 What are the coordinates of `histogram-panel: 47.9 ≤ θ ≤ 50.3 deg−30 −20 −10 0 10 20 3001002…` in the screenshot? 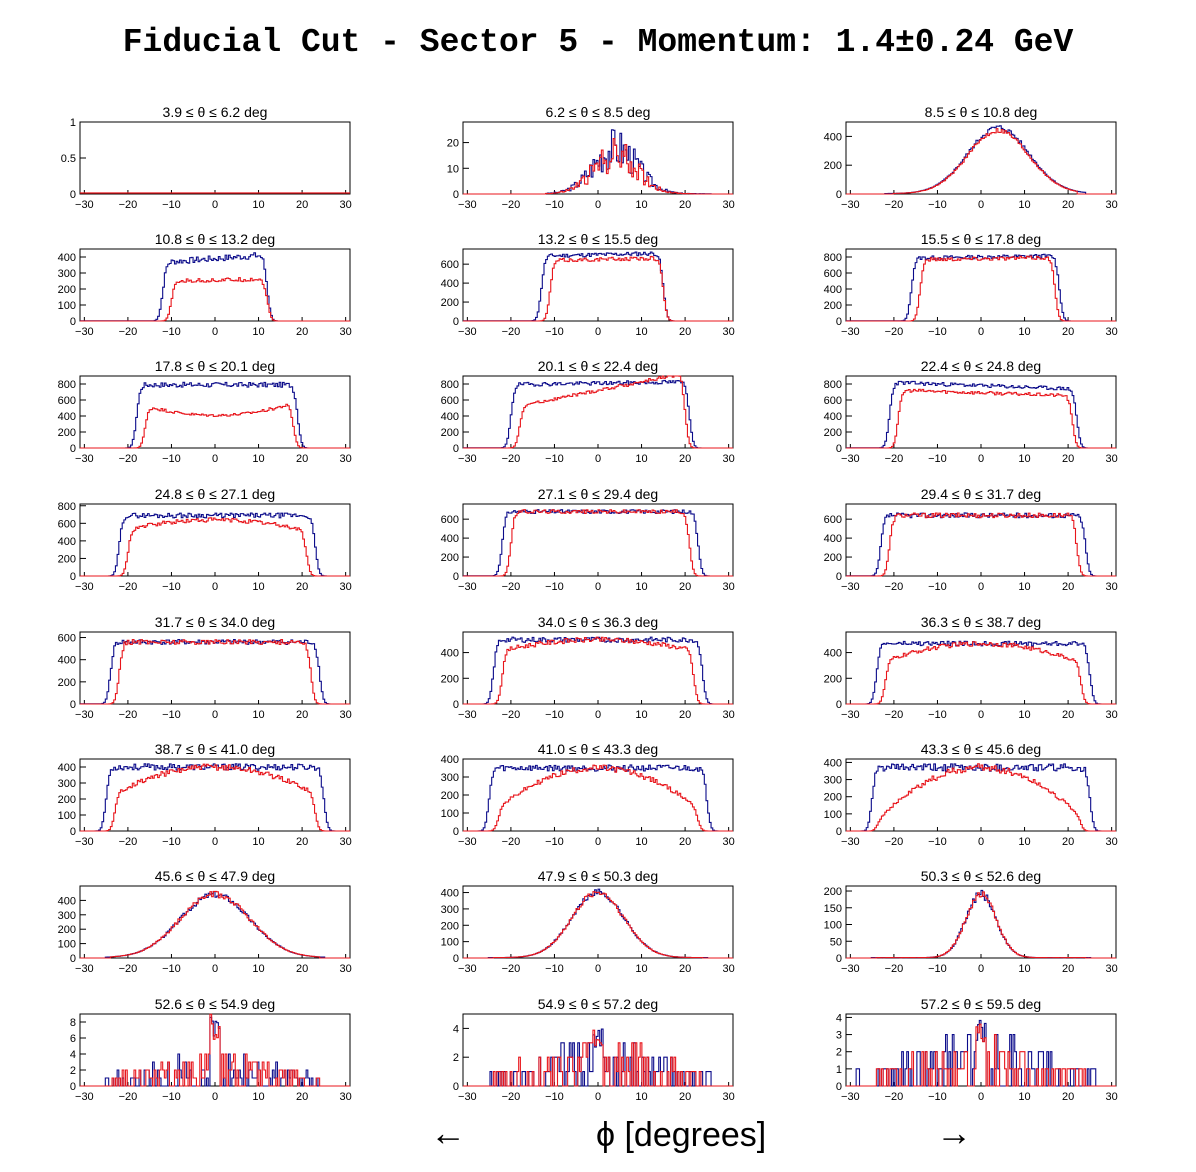 It's located at (588, 921).